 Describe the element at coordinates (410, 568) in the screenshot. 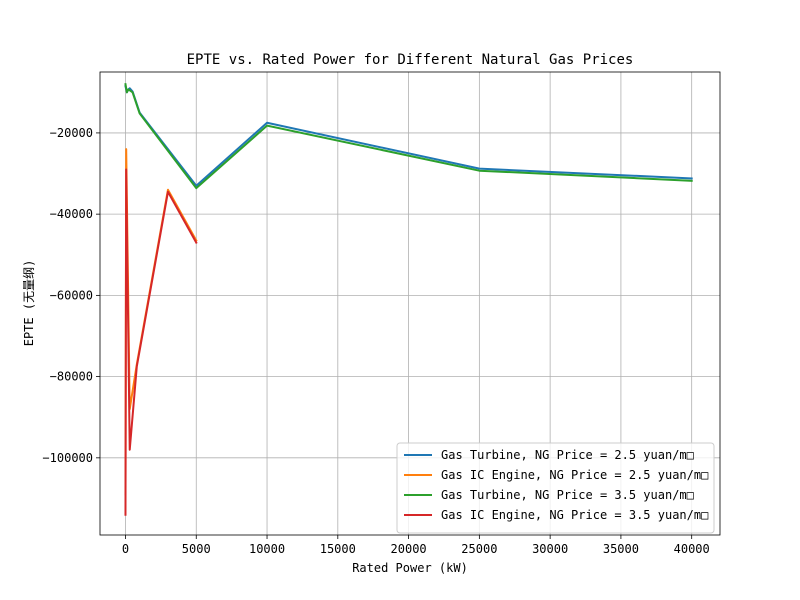

I see `x-axis-label: Rated Power (kW)` at that location.